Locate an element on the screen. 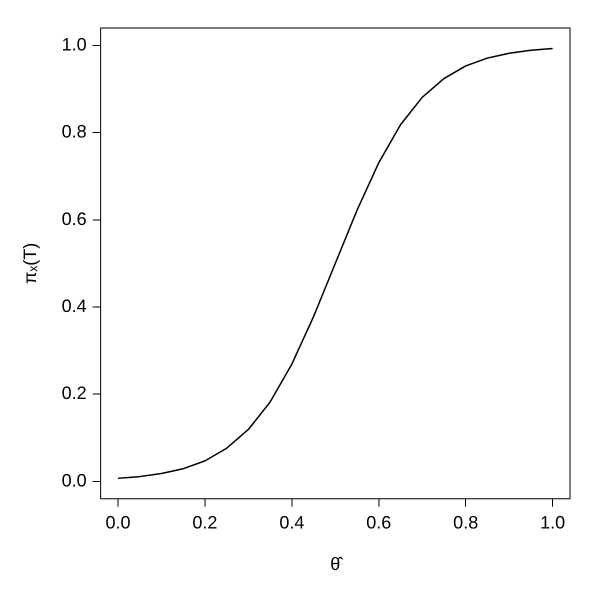 Image resolution: width=600 pixels, height=600 pixels. y-axis-title: πₓ(T) is located at coordinates (30, 263).